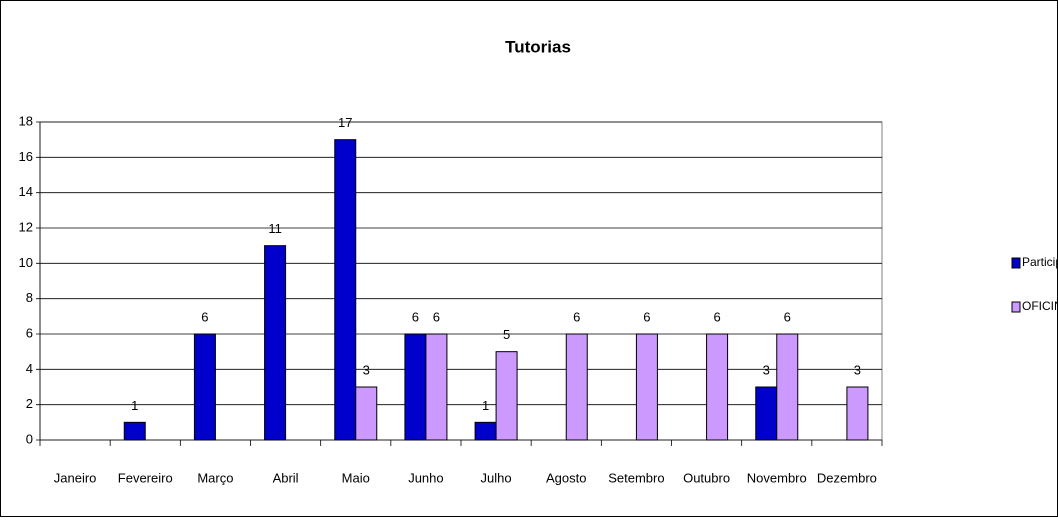  What do you see at coordinates (215, 477) in the screenshot?
I see `x-tick-label: Março` at bounding box center [215, 477].